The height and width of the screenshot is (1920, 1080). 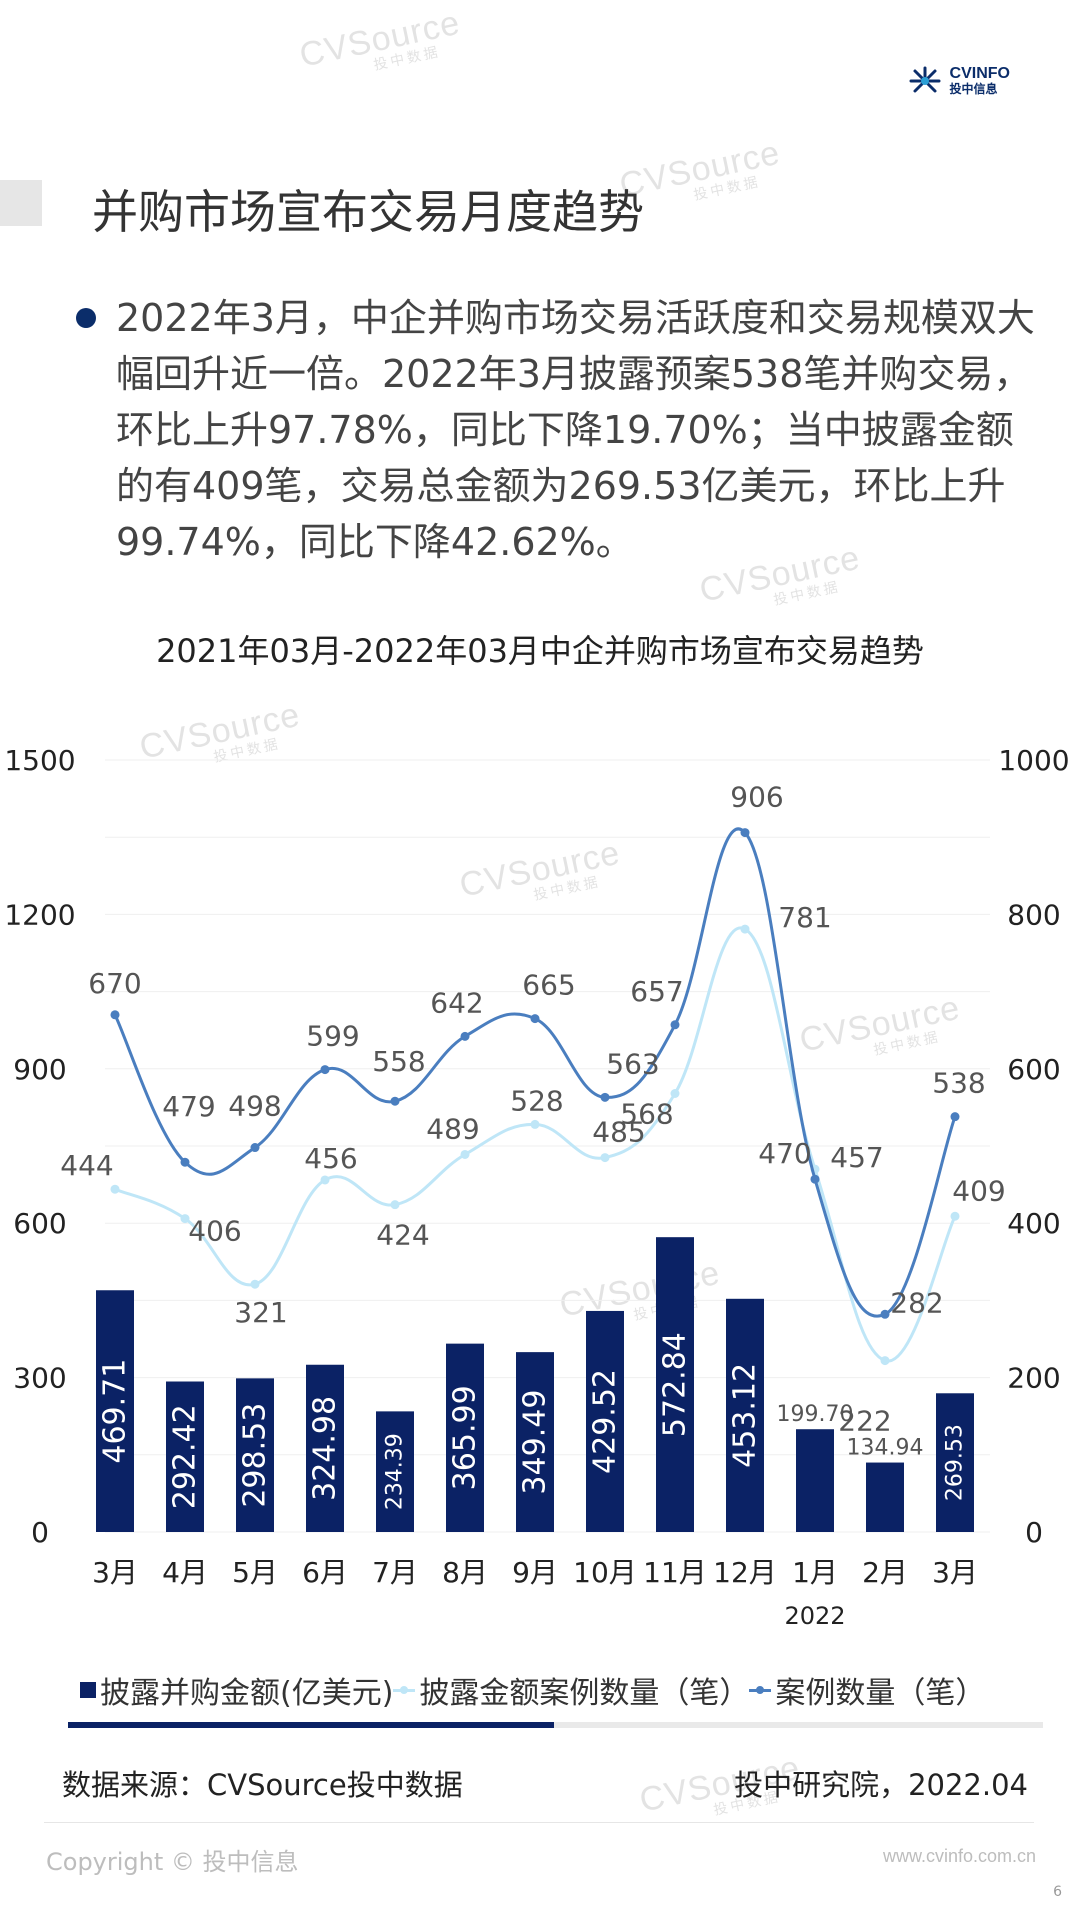 I want to click on legend-item-amount: 披露并购金额(亿美元), so click(x=236, y=1690).